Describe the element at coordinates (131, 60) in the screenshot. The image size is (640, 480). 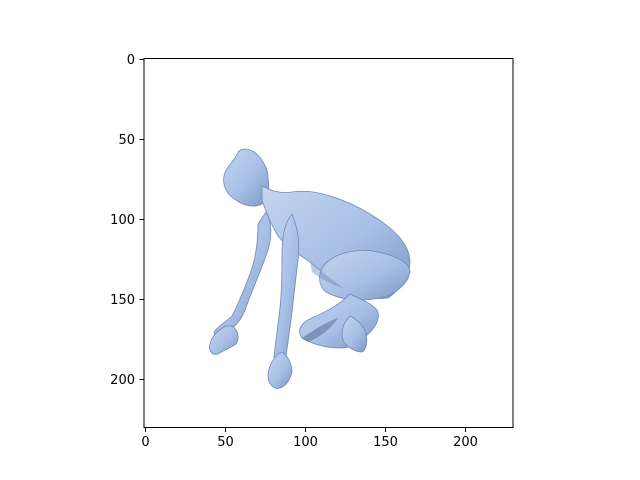
I see `y-tick-label-0: 0` at that location.